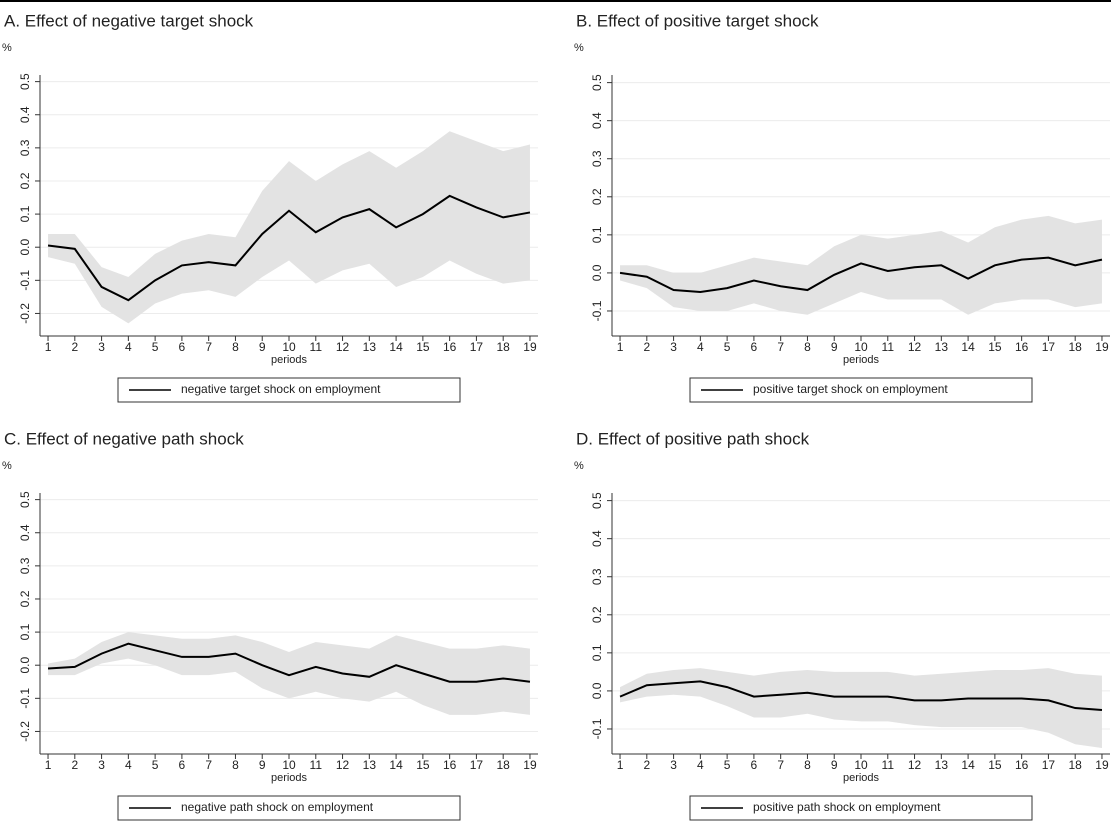 The height and width of the screenshot is (825, 1111). I want to click on legend-label: negative path shock on employment, so click(277, 807).